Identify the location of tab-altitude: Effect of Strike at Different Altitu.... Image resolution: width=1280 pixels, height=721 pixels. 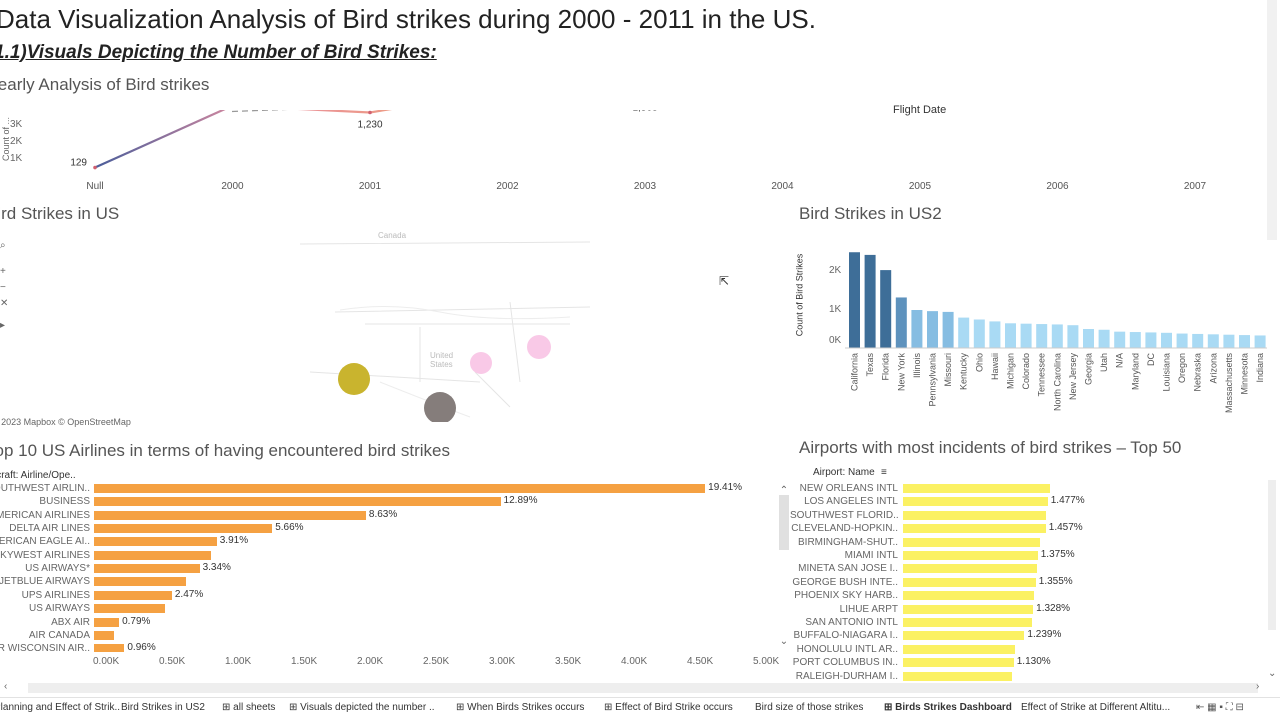
(1096, 707).